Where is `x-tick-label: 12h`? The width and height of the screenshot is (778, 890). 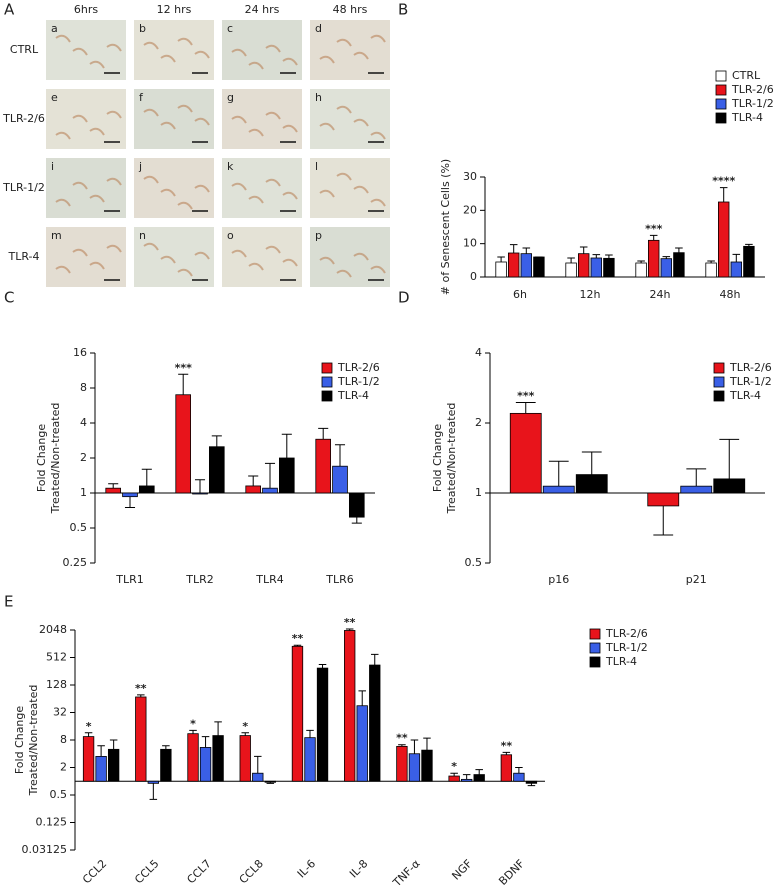
x-tick-label: 12h is located at coordinates (590, 294).